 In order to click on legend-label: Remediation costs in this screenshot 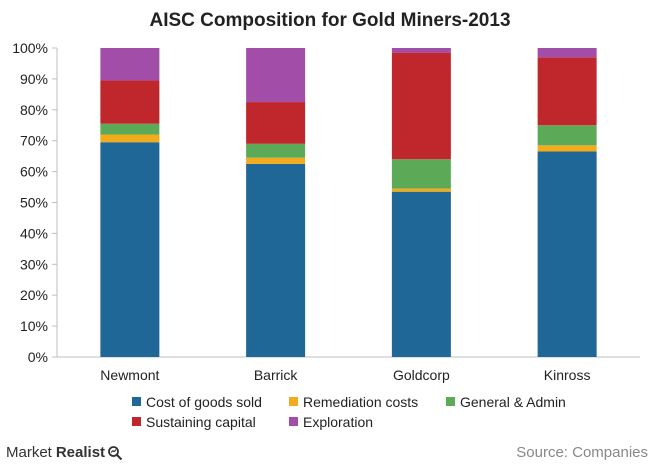, I will do `click(360, 402)`.